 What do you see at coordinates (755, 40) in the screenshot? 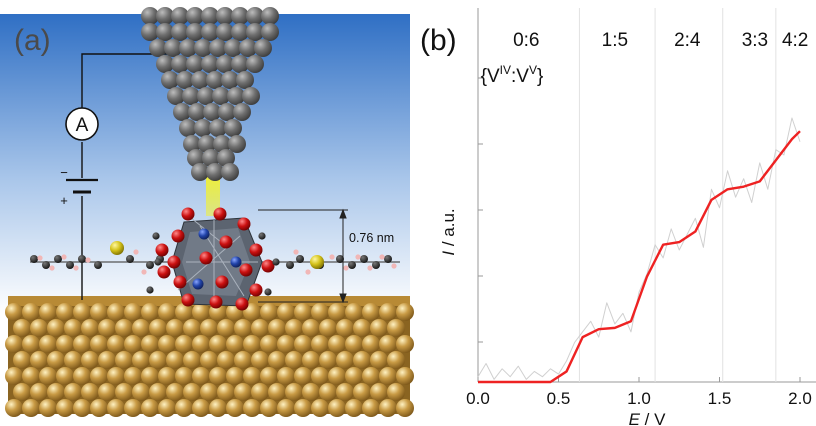
I see `ratio-label: 3:3` at bounding box center [755, 40].